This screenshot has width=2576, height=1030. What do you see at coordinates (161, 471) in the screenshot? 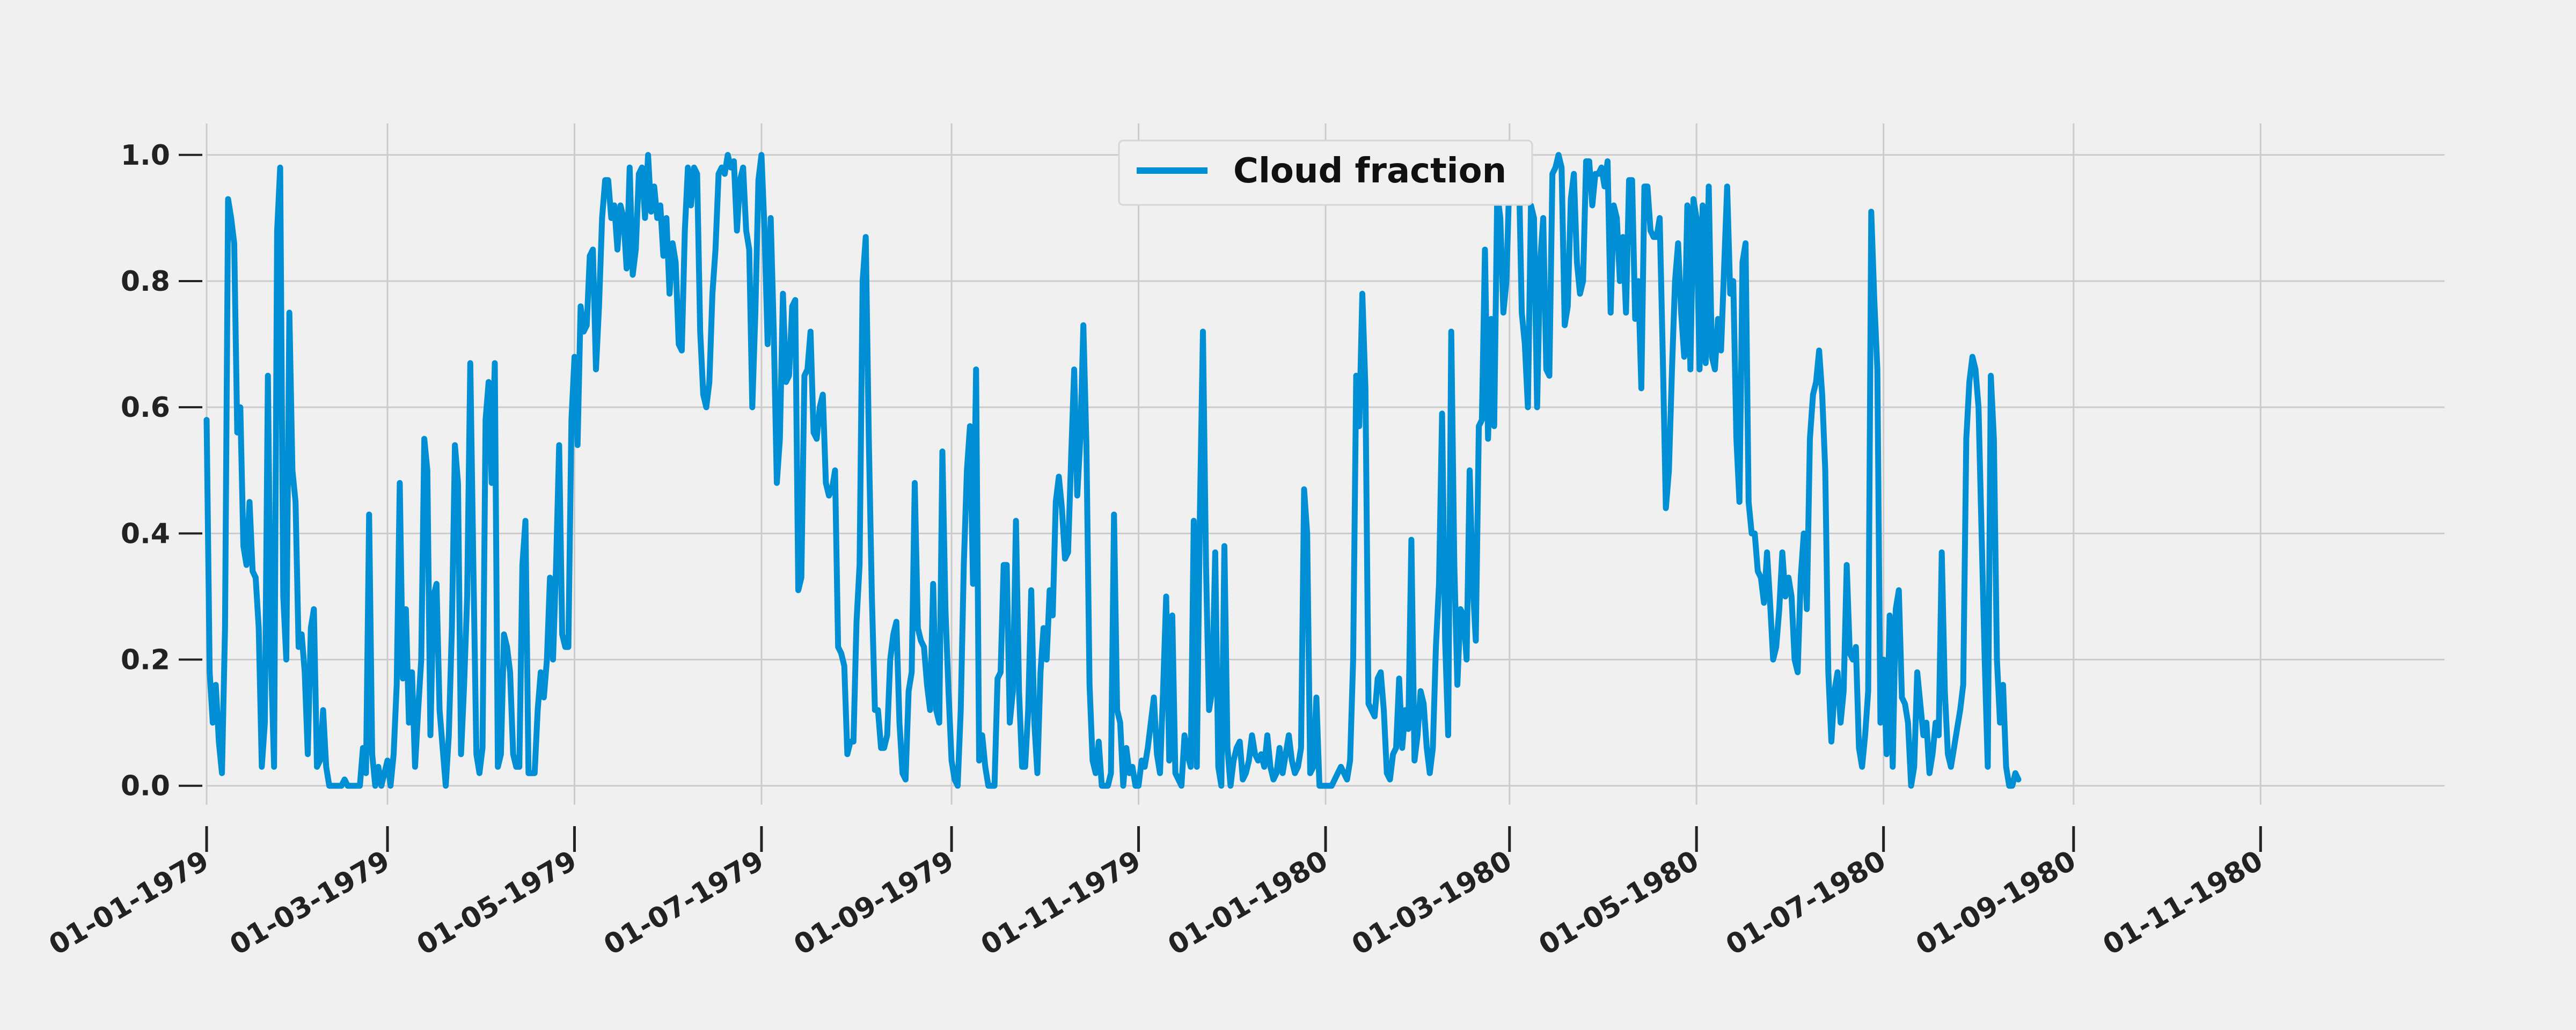
I see `y-axis: 0.0 0.2 0.4 0.6 0.8 1.0` at bounding box center [161, 471].